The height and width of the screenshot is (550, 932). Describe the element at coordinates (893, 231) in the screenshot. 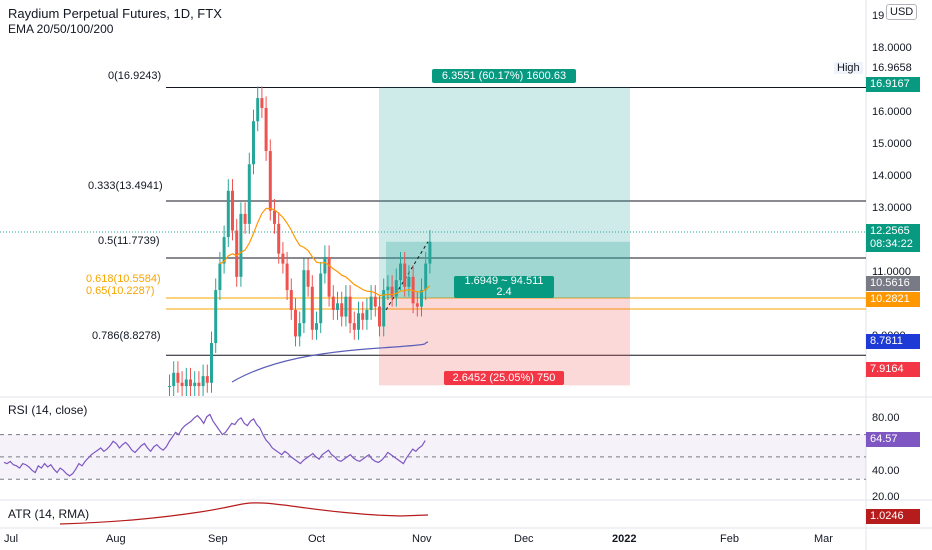

I see `last-price-badge: 12.2565` at that location.